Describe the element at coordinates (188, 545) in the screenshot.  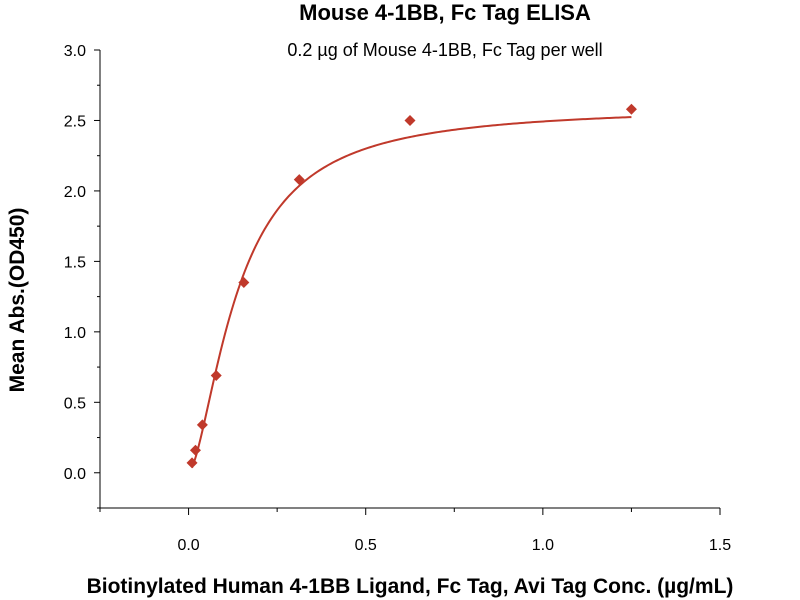
I see `x-tick-label: 0.0` at that location.